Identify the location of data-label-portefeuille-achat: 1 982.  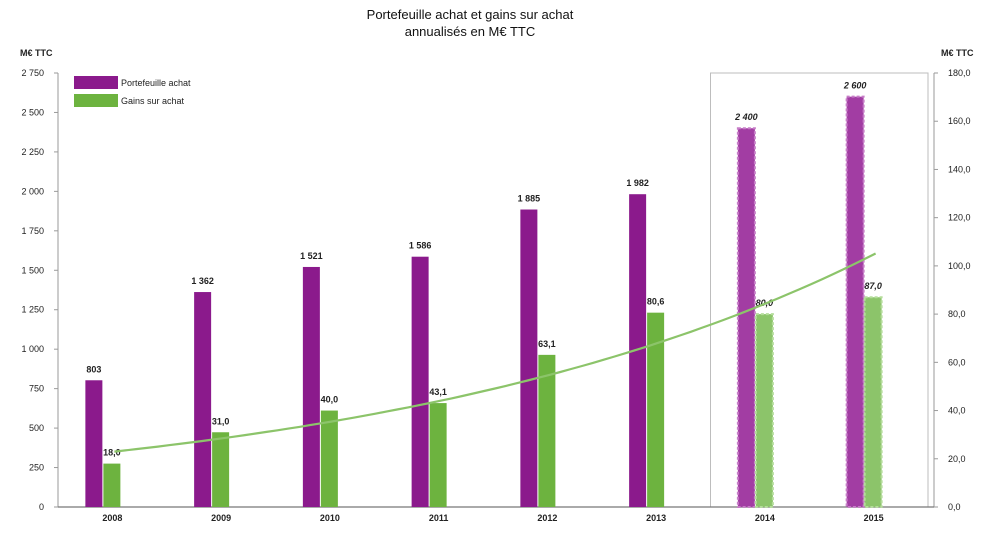
(637, 183).